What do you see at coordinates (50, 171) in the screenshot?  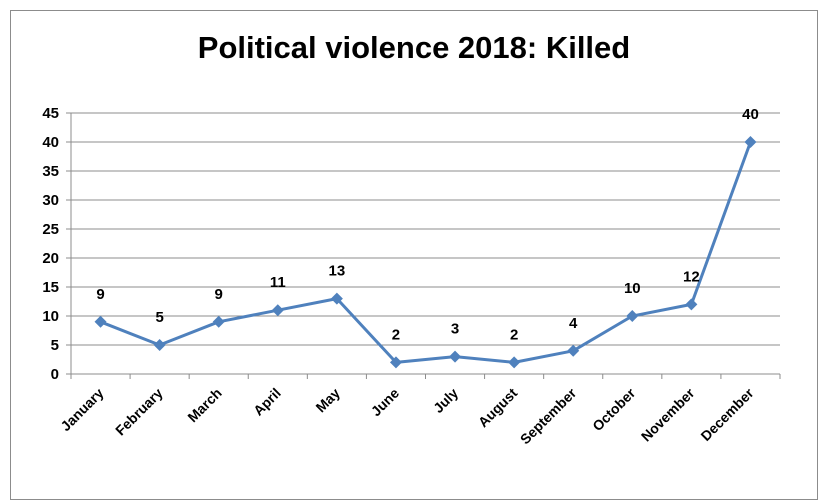 I see `y-tick-label: 35` at bounding box center [50, 171].